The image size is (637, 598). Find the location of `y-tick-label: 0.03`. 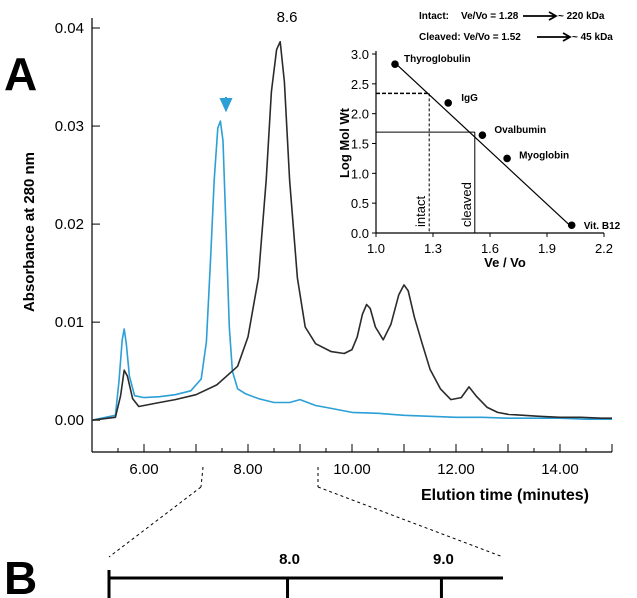

y-tick-label: 0.03 is located at coordinates (69, 126).